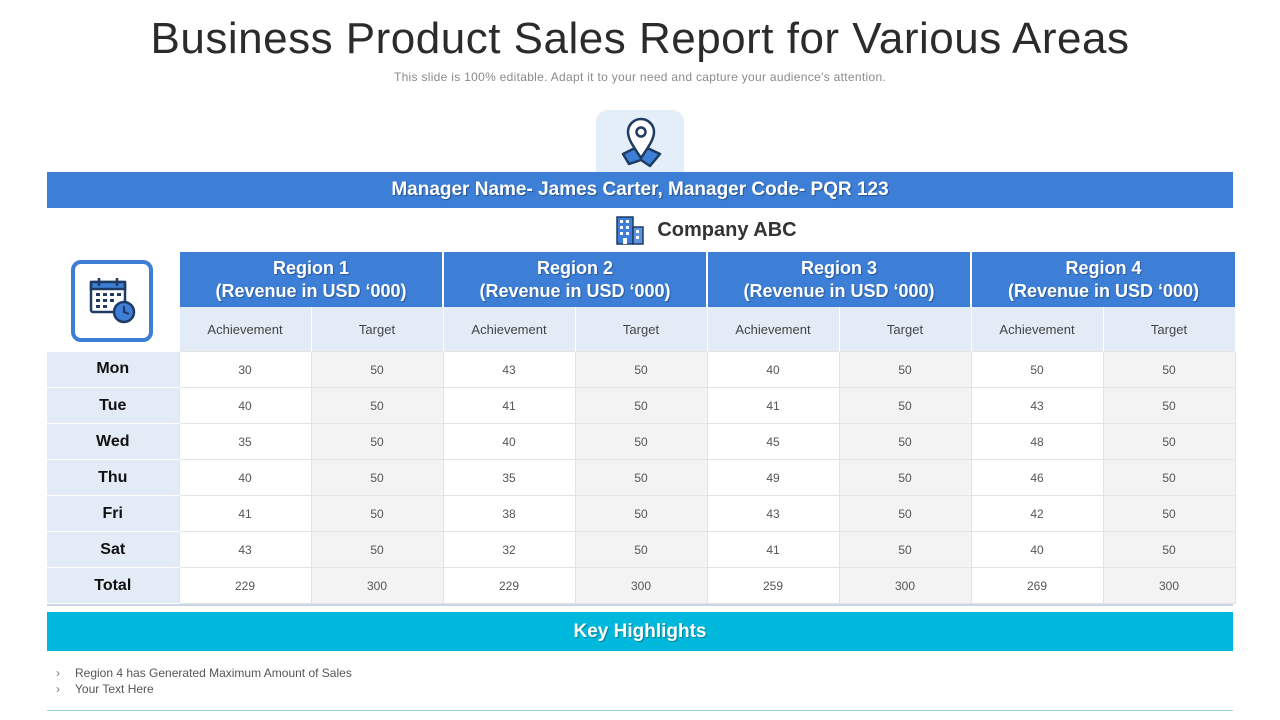  What do you see at coordinates (245, 369) in the screenshot?
I see `achievement-cell: 30` at bounding box center [245, 369].